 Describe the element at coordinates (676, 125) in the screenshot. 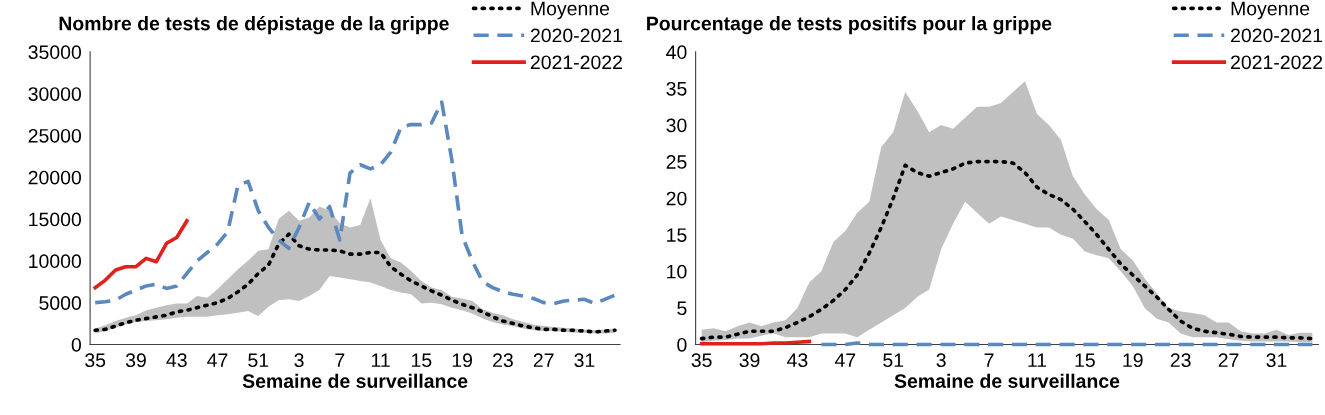

I see `y-tick-label: 30` at that location.